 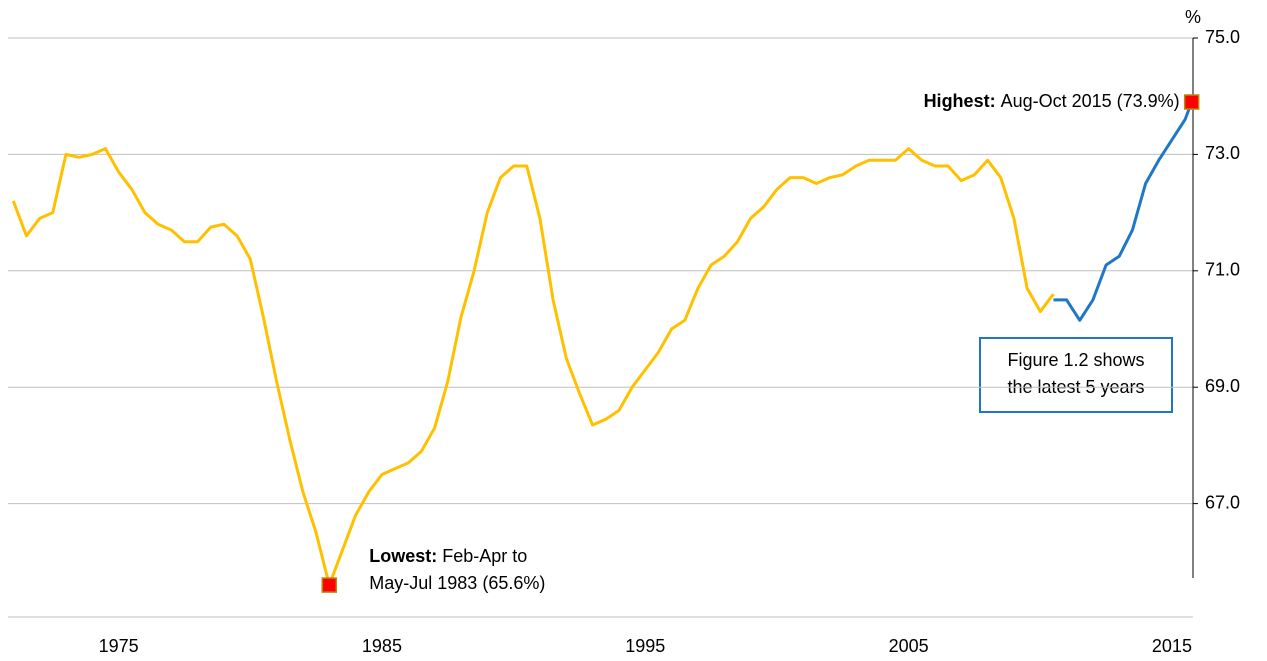 I want to click on x-tick-label: 1985, so click(x=382, y=646).